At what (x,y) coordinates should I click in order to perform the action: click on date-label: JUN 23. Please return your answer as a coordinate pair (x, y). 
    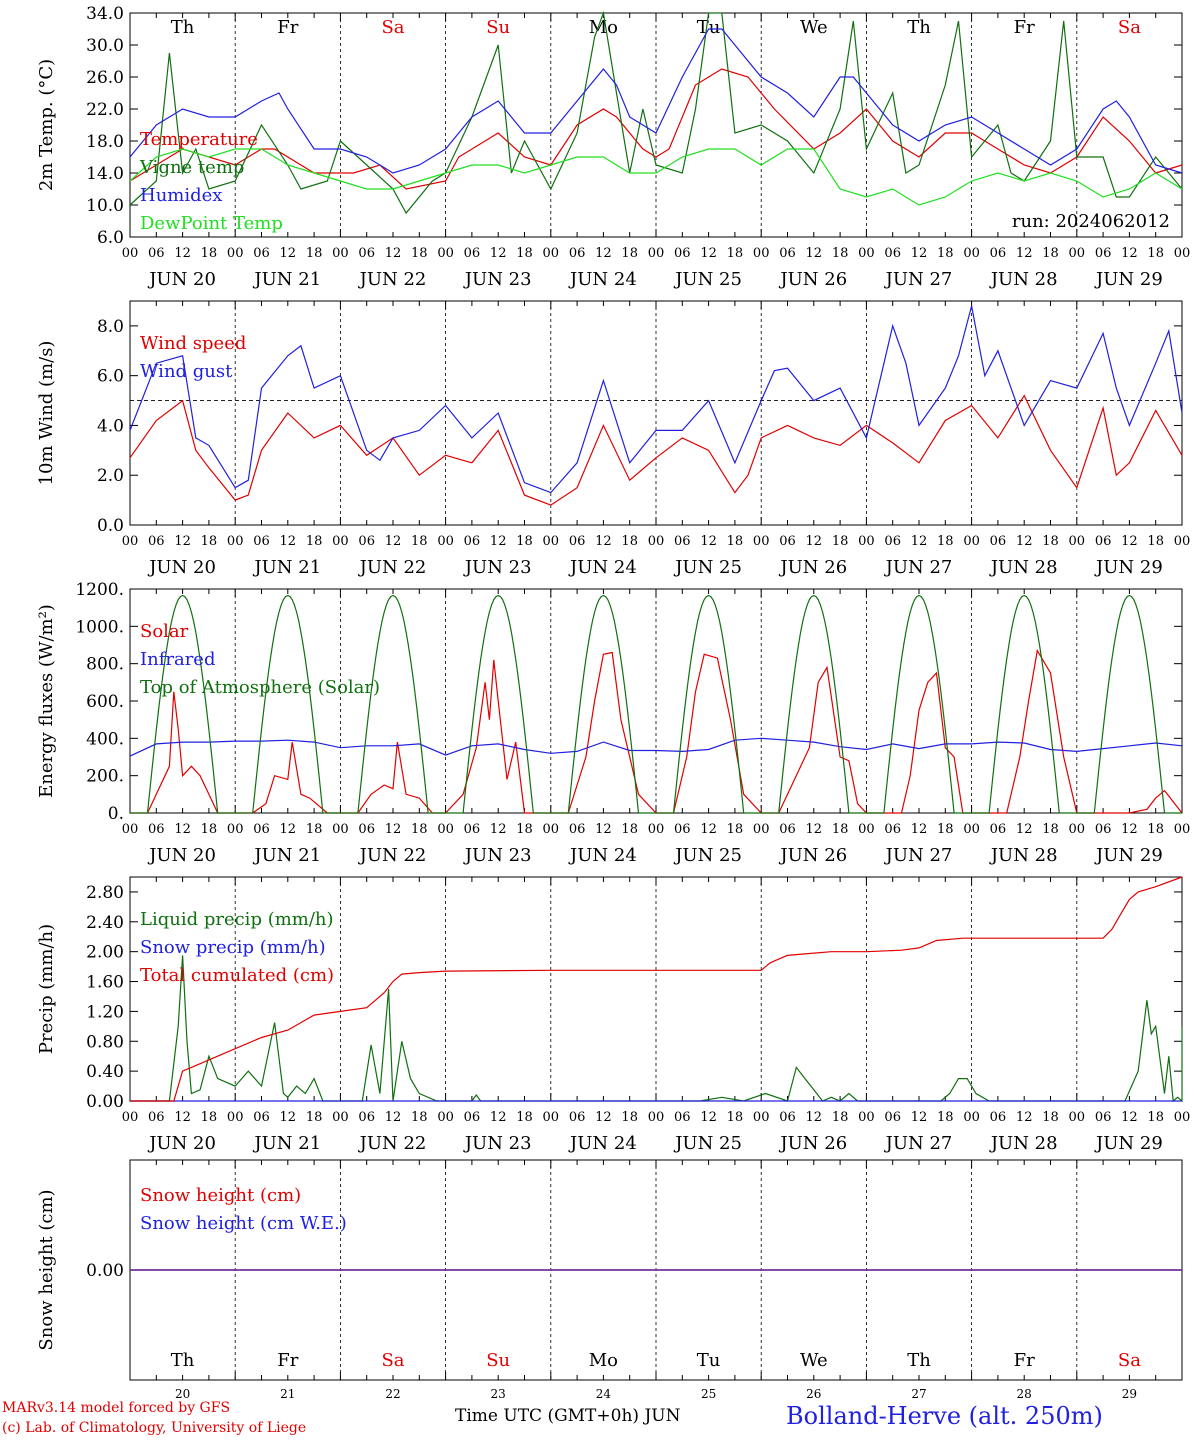
    Looking at the image, I should click on (497, 279).